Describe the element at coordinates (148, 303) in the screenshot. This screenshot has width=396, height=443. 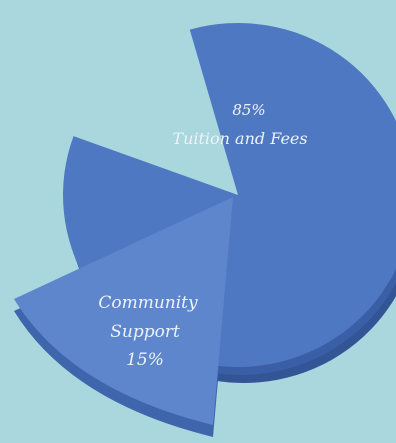
I see `slice-label-community-line1: Community` at that location.